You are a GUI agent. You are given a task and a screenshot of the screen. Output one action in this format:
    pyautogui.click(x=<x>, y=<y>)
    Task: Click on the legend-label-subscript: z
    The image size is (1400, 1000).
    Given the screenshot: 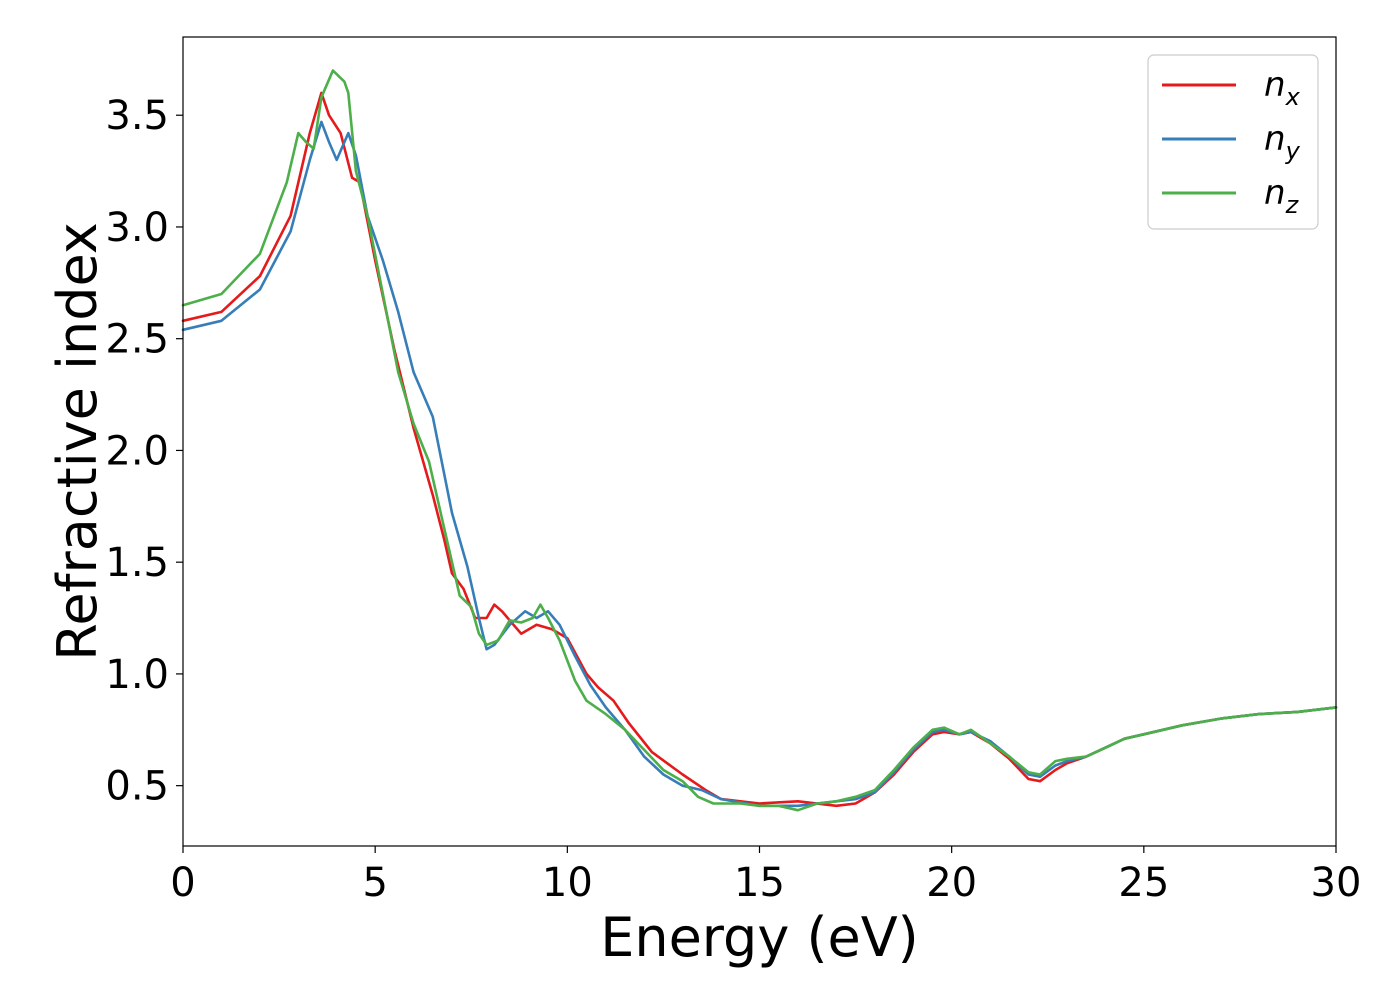 What is the action you would take?
    pyautogui.click(x=1292, y=205)
    